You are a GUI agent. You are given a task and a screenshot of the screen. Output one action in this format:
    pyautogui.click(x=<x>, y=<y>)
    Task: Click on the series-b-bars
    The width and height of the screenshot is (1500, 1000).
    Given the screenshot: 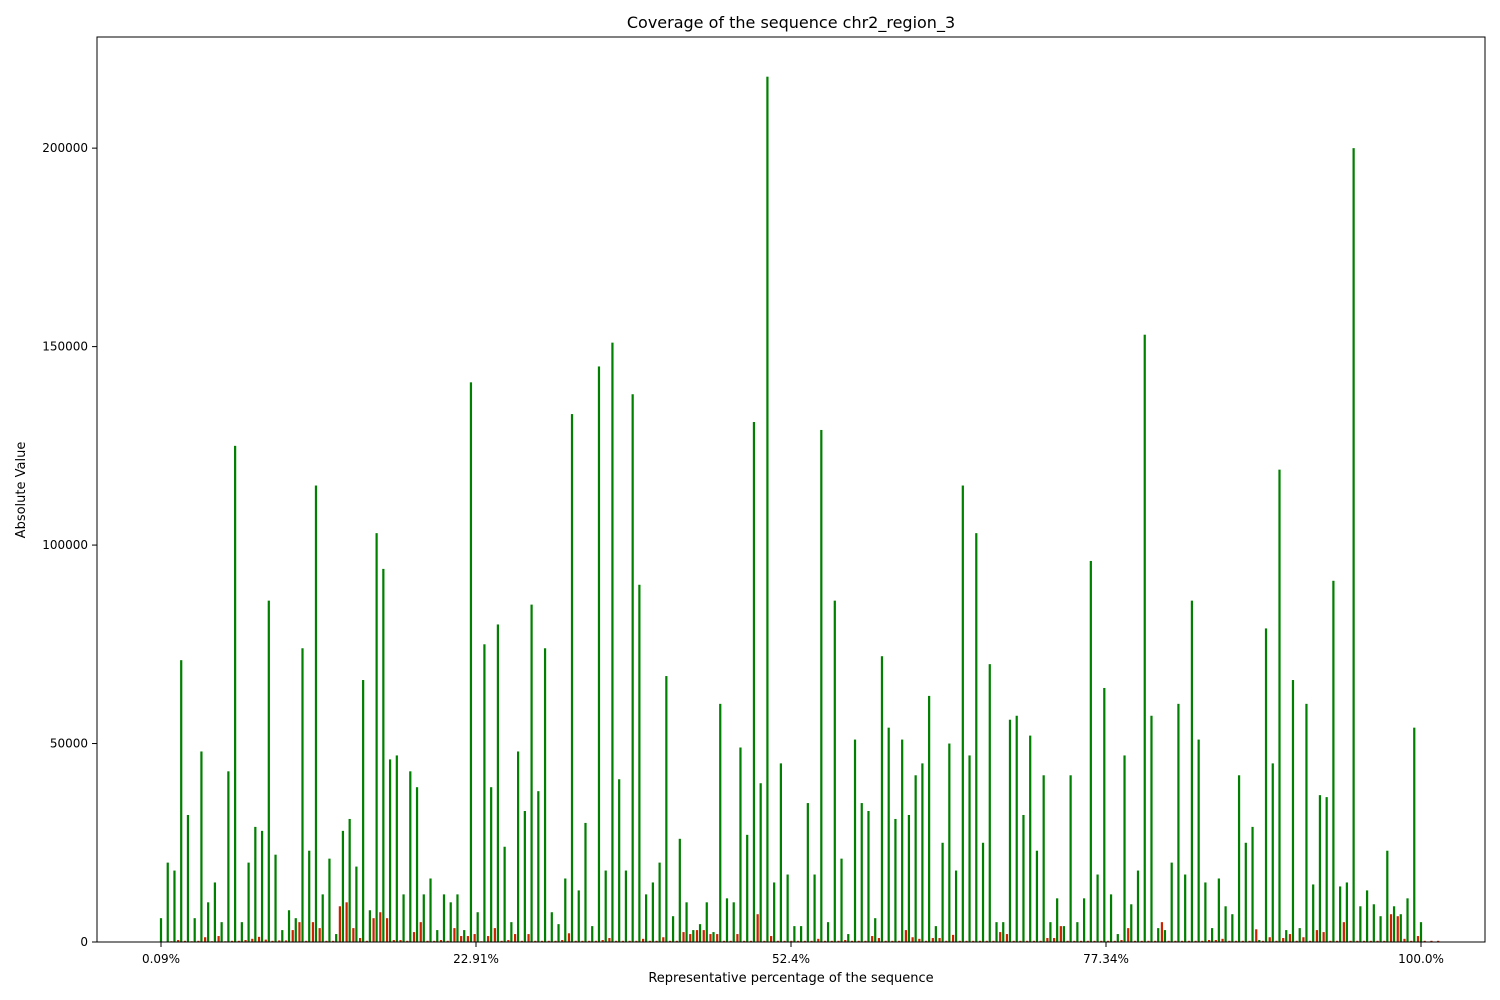 What is the action you would take?
    pyautogui.click(x=805, y=922)
    